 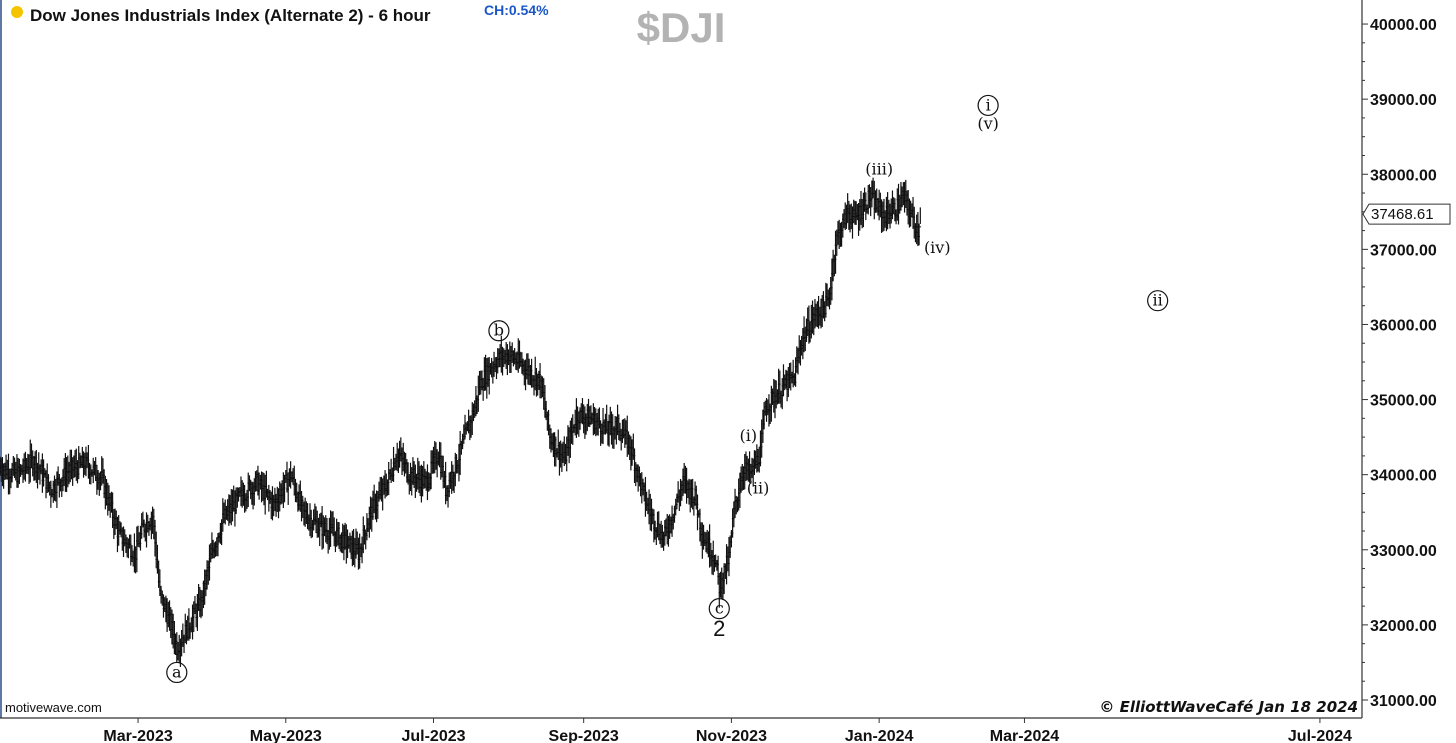 What do you see at coordinates (1403, 701) in the screenshot?
I see `y-tick-label: 31000.00` at bounding box center [1403, 701].